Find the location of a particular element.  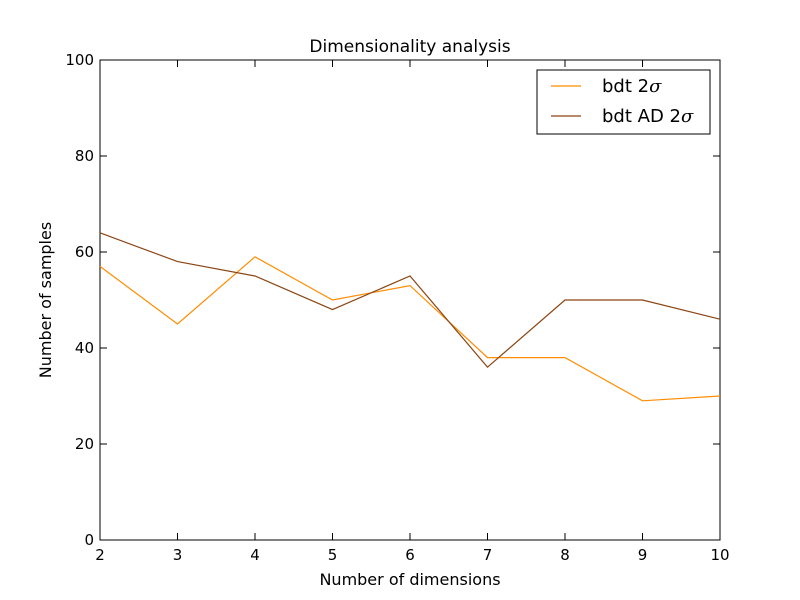

x-tick-label: 5 is located at coordinates (333, 555).